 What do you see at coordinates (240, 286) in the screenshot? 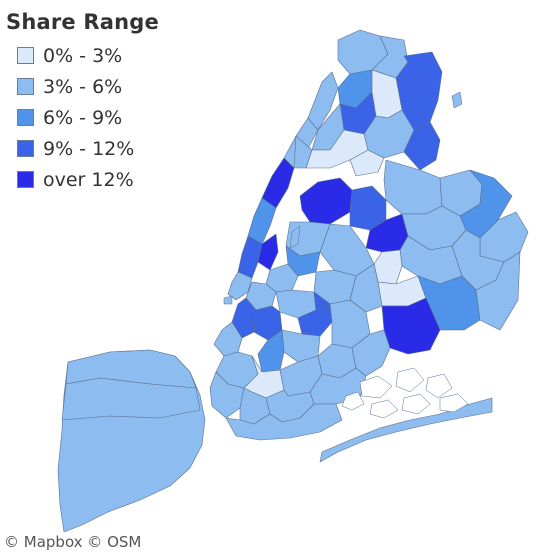
I see `region-manhattan-downtown` at bounding box center [240, 286].